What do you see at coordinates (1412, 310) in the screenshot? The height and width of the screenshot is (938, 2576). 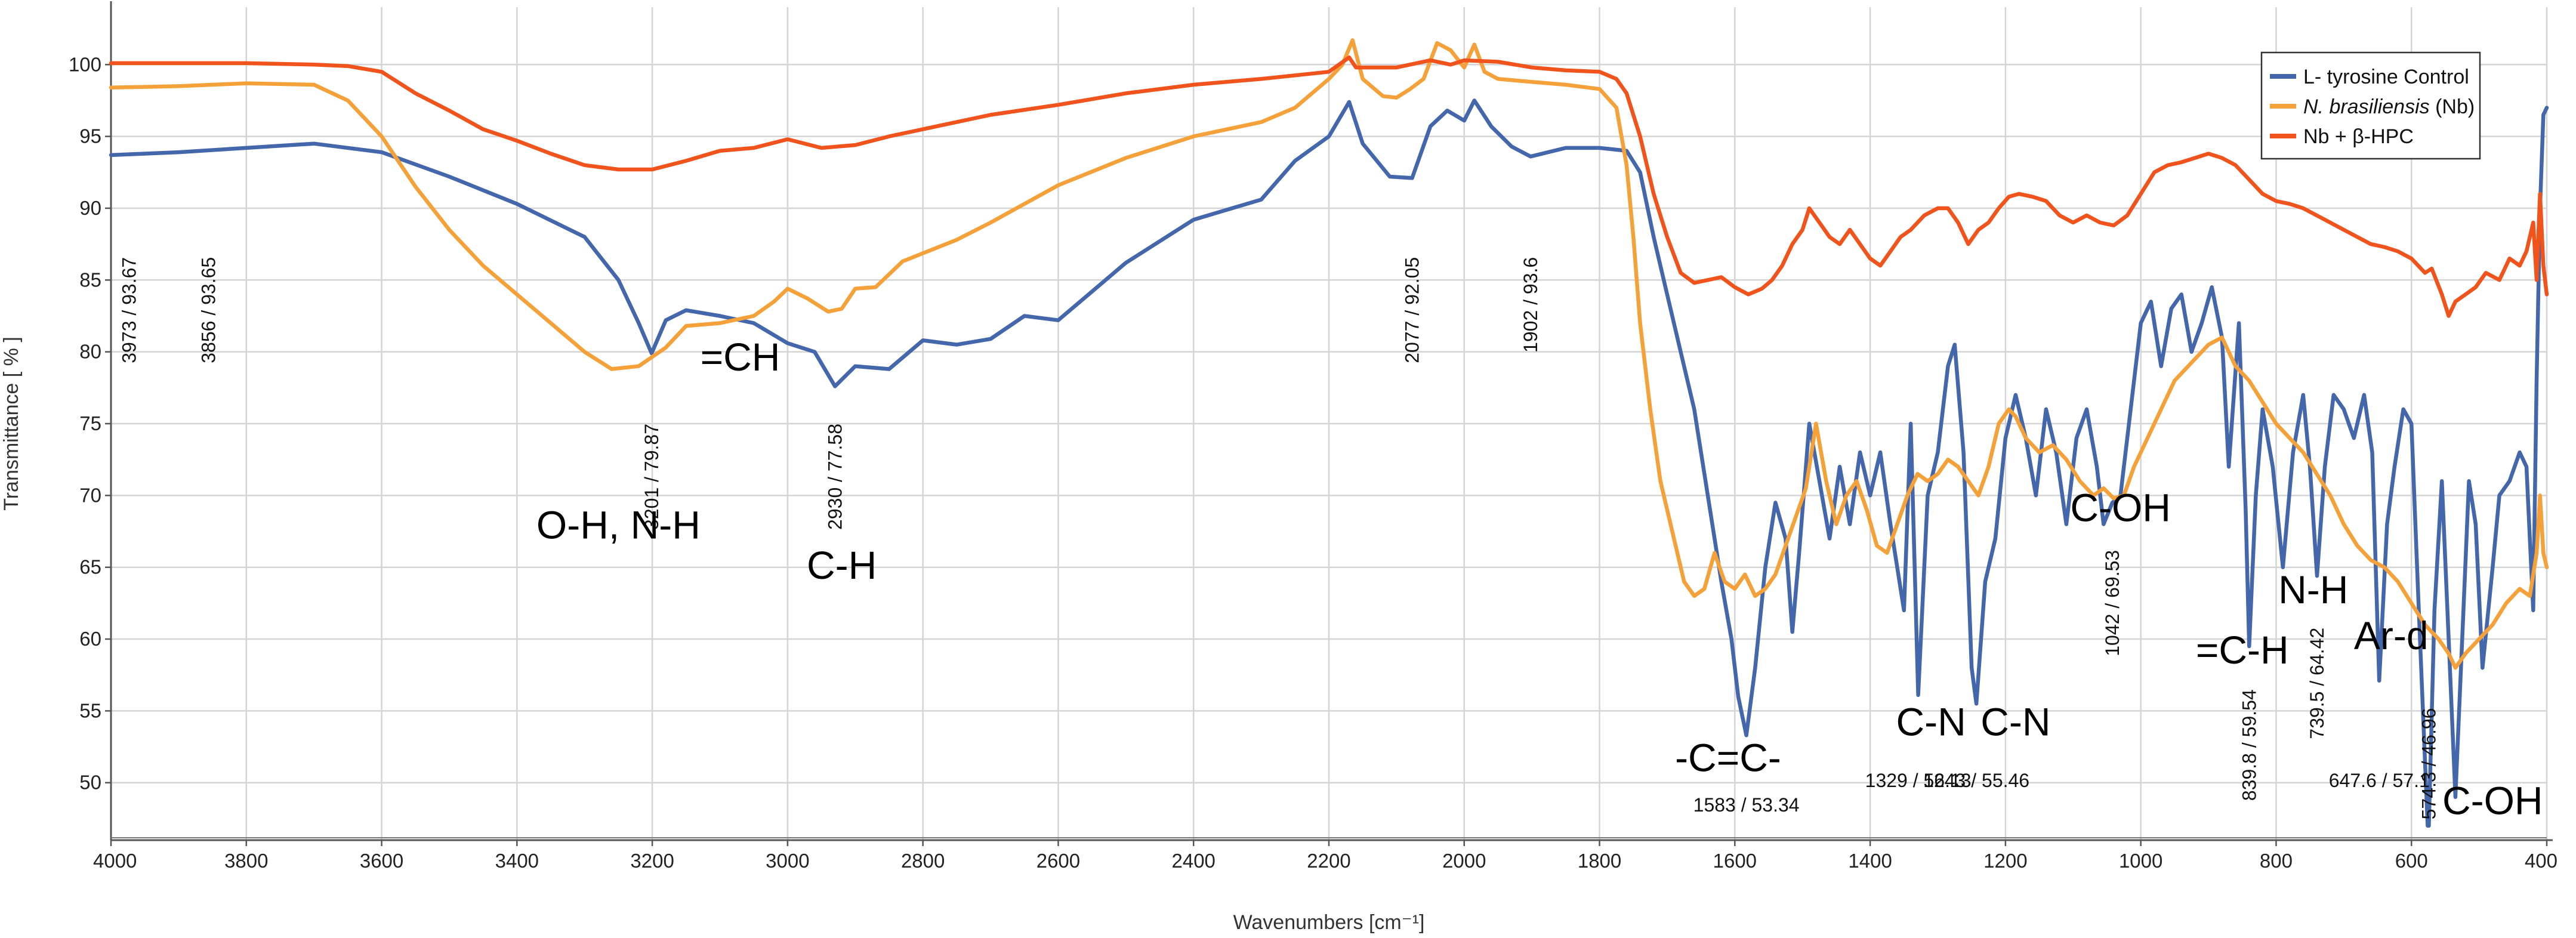 I see `peak-label: 2077 / 92.05` at bounding box center [1412, 310].